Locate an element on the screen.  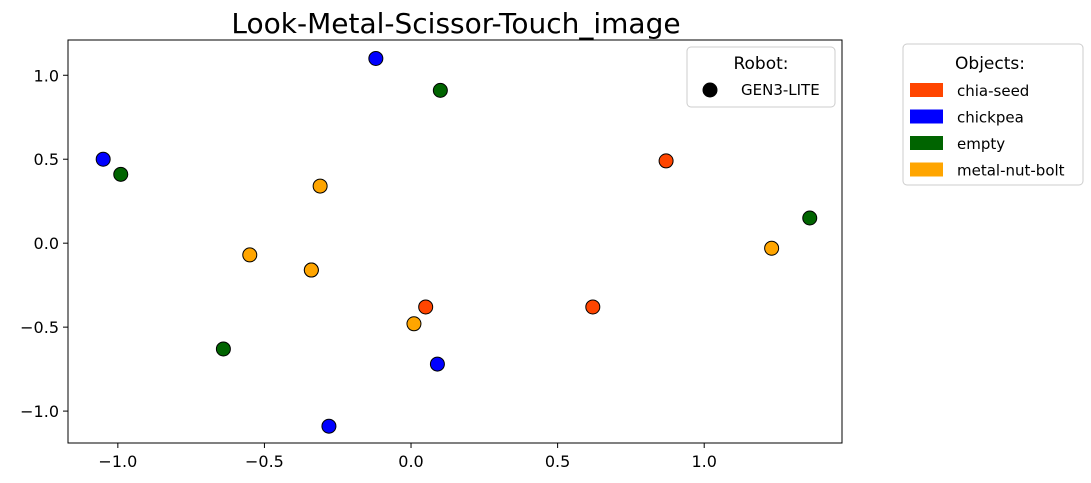
y-tick-label: −0.5 is located at coordinates (39, 327).